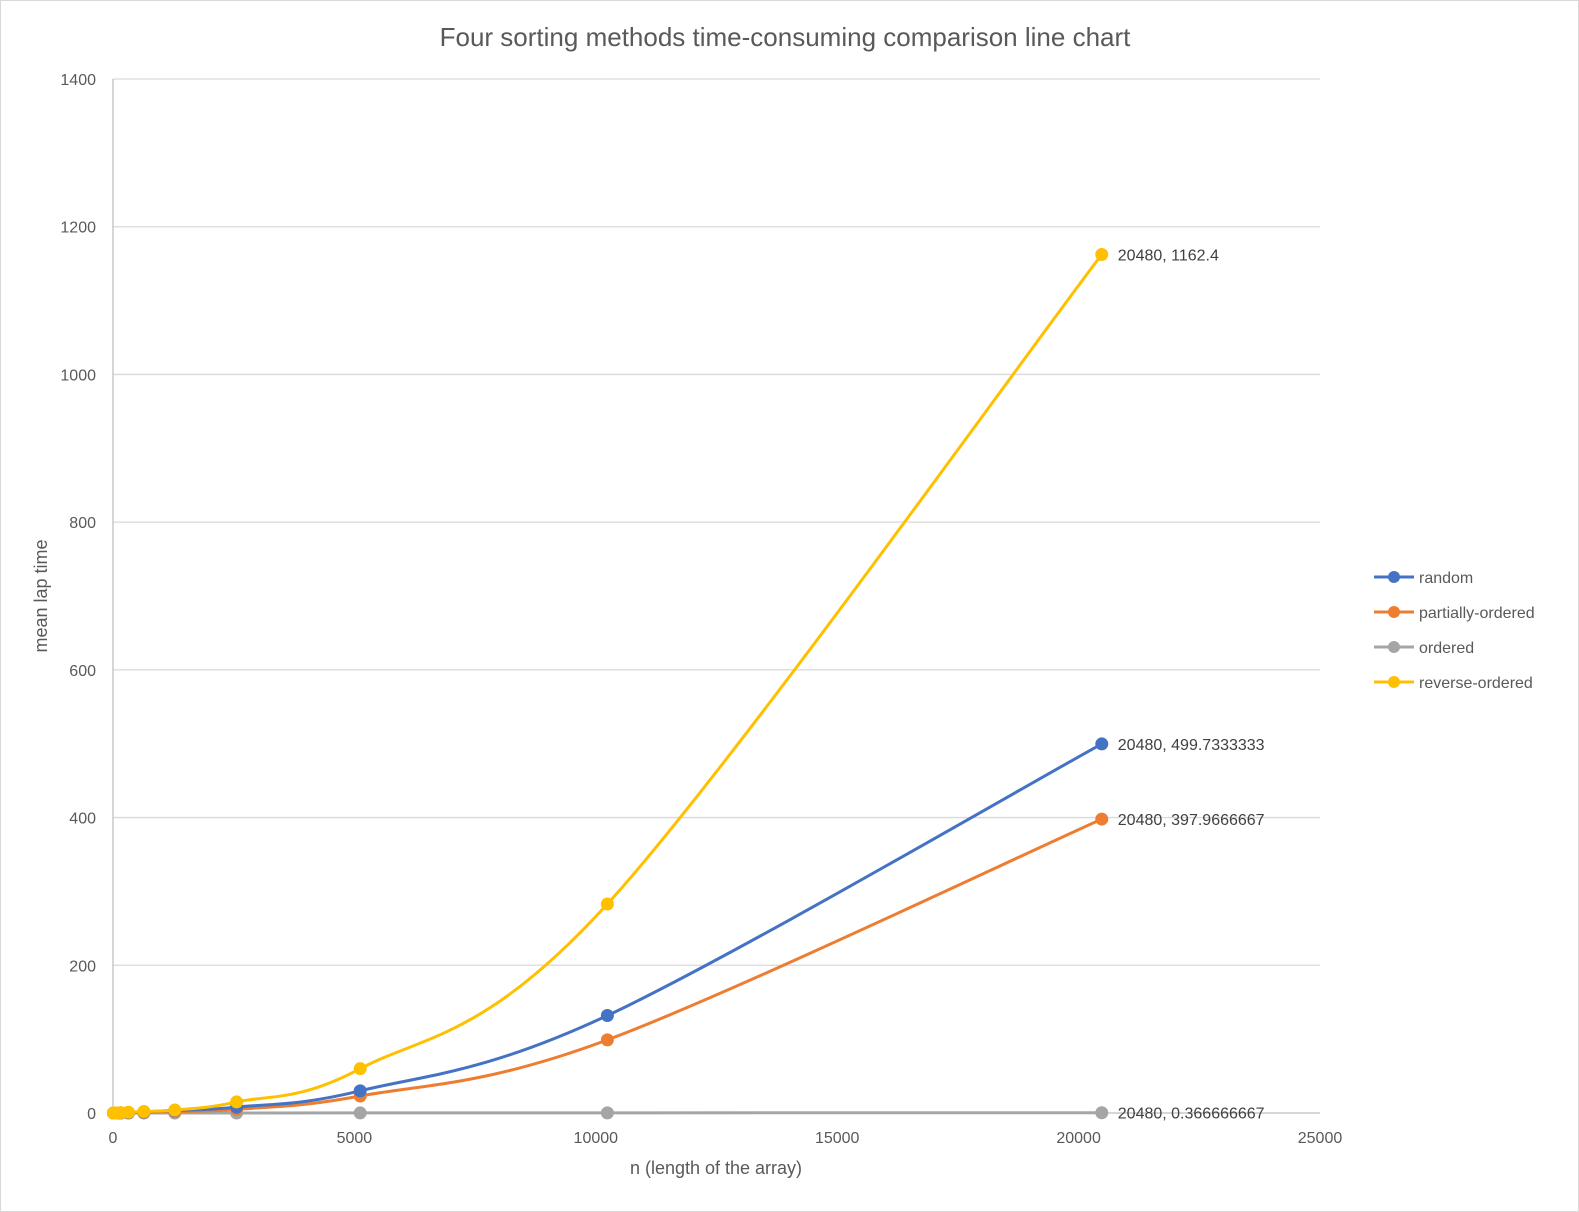  What do you see at coordinates (91, 1114) in the screenshot?
I see `y-tick-label: 0` at bounding box center [91, 1114].